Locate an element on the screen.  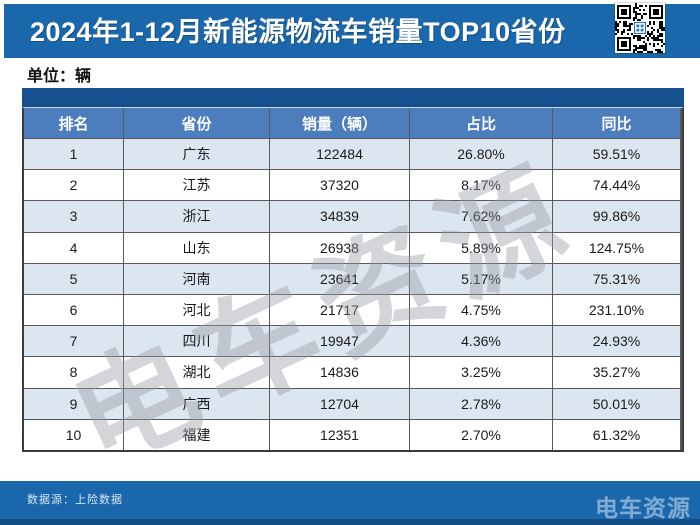
table-cell-r3-c1: 浙江 is located at coordinates (196, 216).